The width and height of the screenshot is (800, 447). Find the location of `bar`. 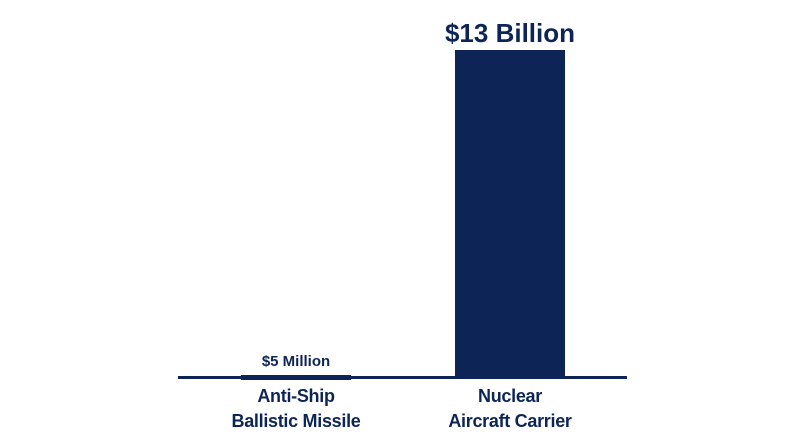

bar is located at coordinates (510, 214).